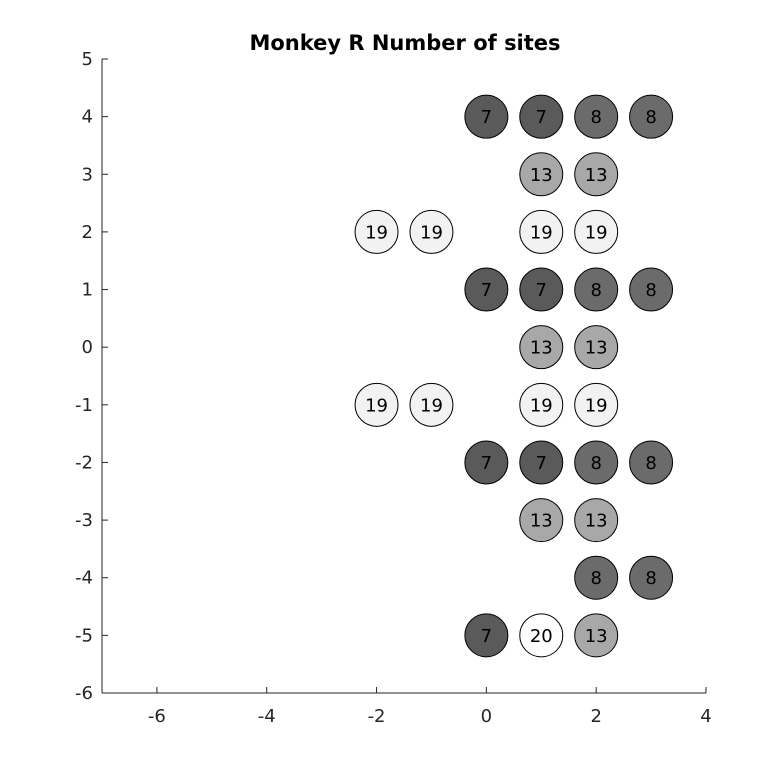 The image size is (781, 781). Describe the element at coordinates (404, 43) in the screenshot. I see `chart-title: Monkey R Number of sites` at that location.